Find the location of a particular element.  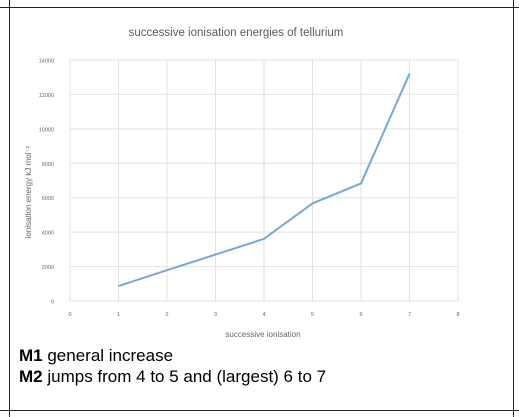

table-right-border is located at coordinates (513, 208).